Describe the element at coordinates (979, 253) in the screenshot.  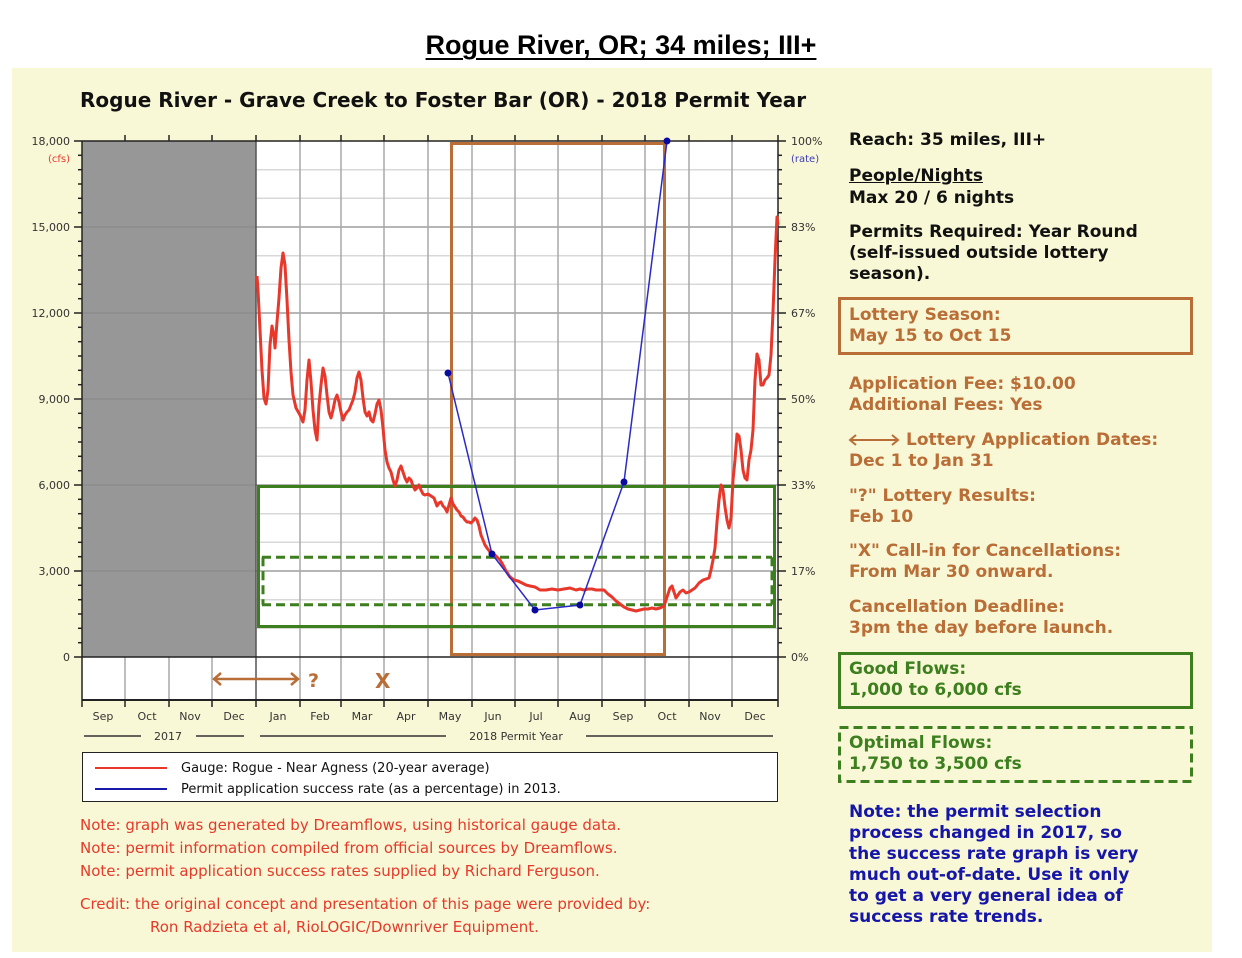
I see `permits-required-line2: (self-issued outside lottery` at that location.